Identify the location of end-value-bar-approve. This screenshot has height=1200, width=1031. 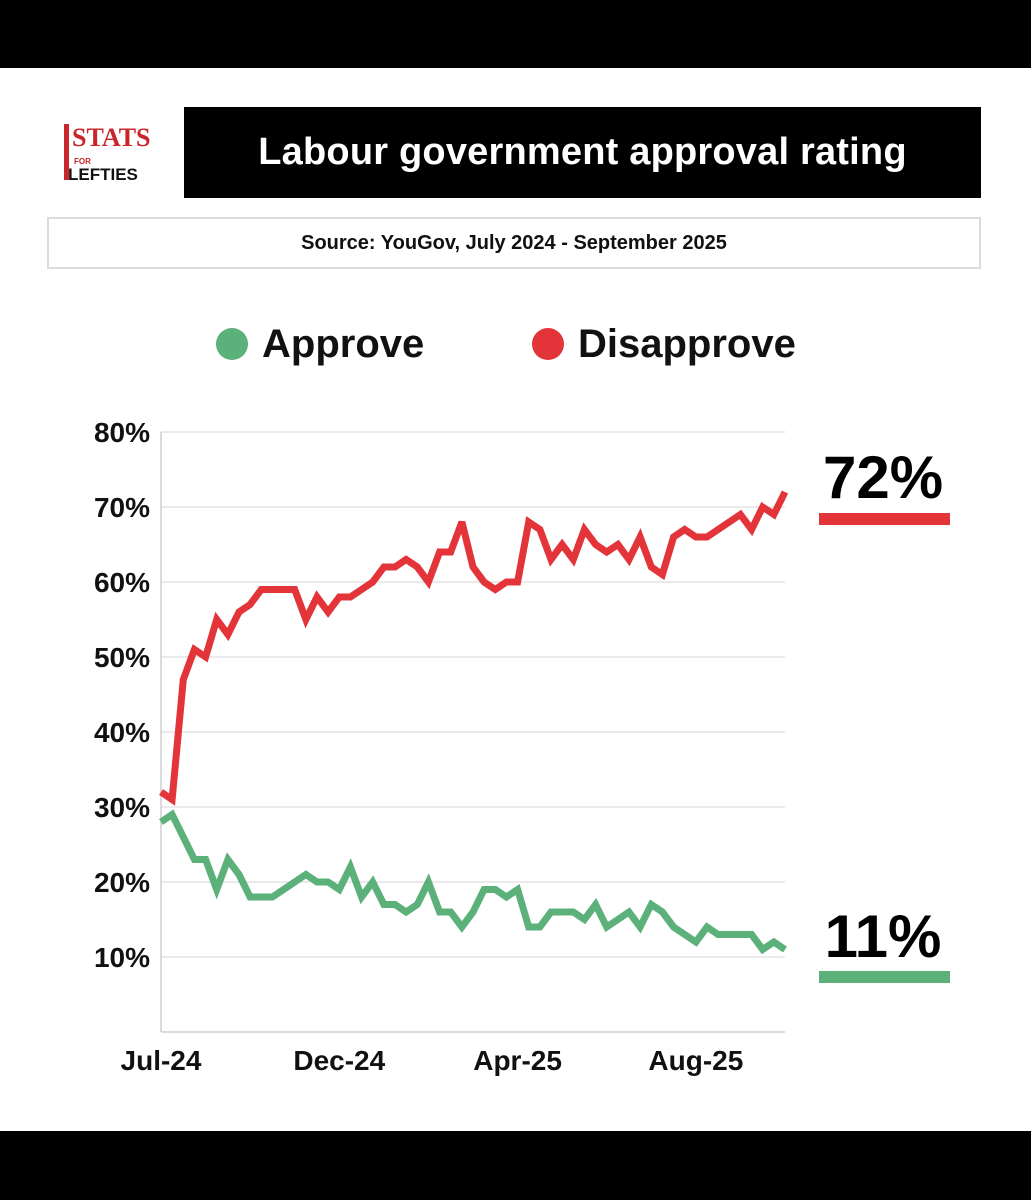
(884, 977).